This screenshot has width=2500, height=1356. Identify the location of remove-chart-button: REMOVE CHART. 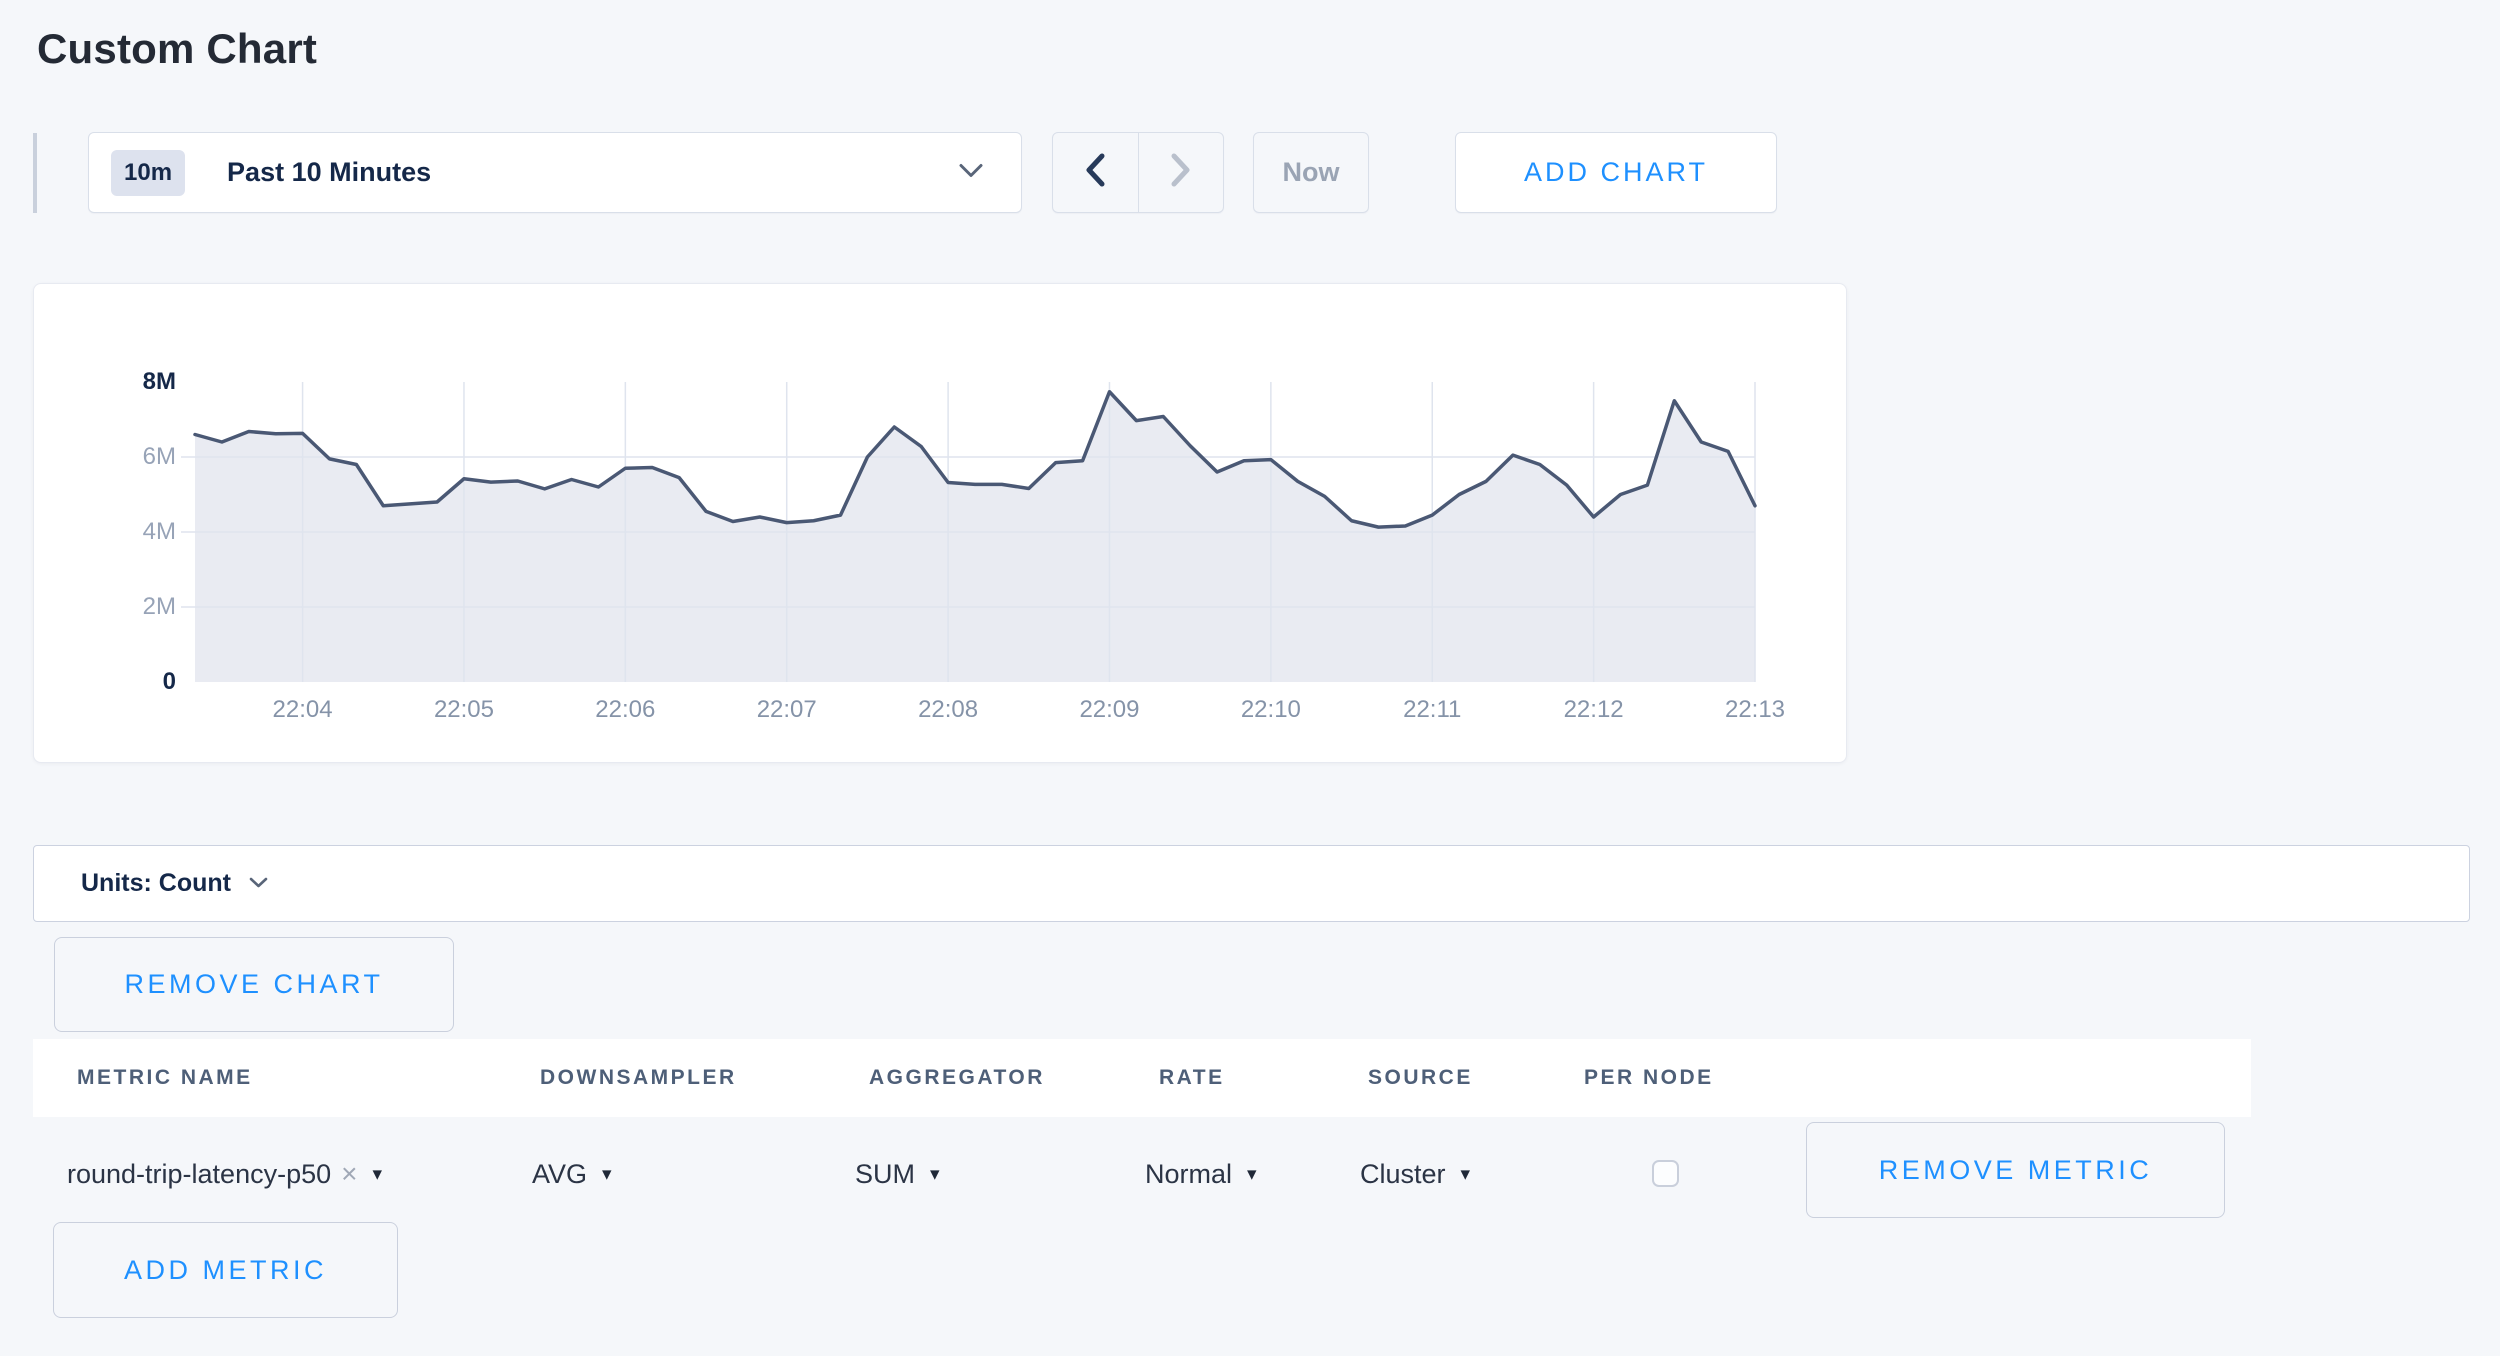
(254, 984).